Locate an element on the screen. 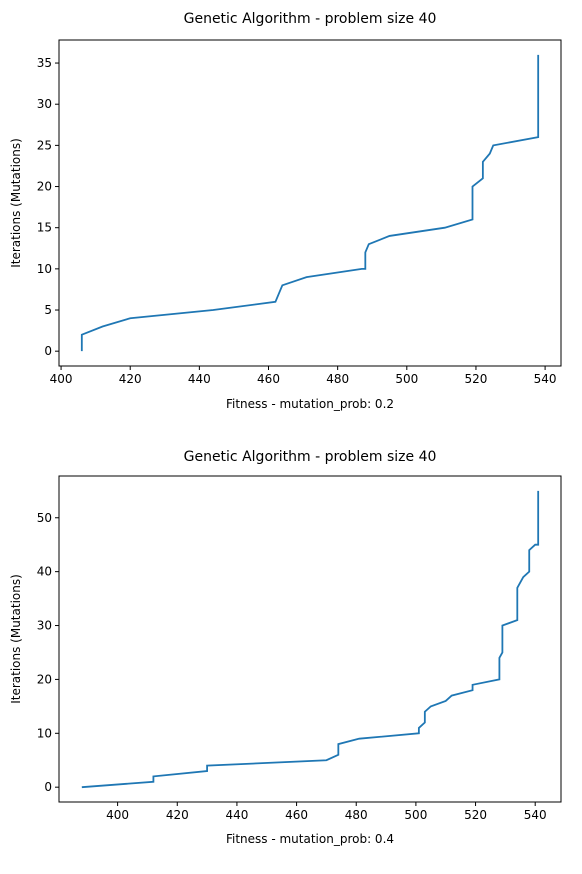 The image size is (582, 874). y-tick-label: 40 is located at coordinates (44, 572).